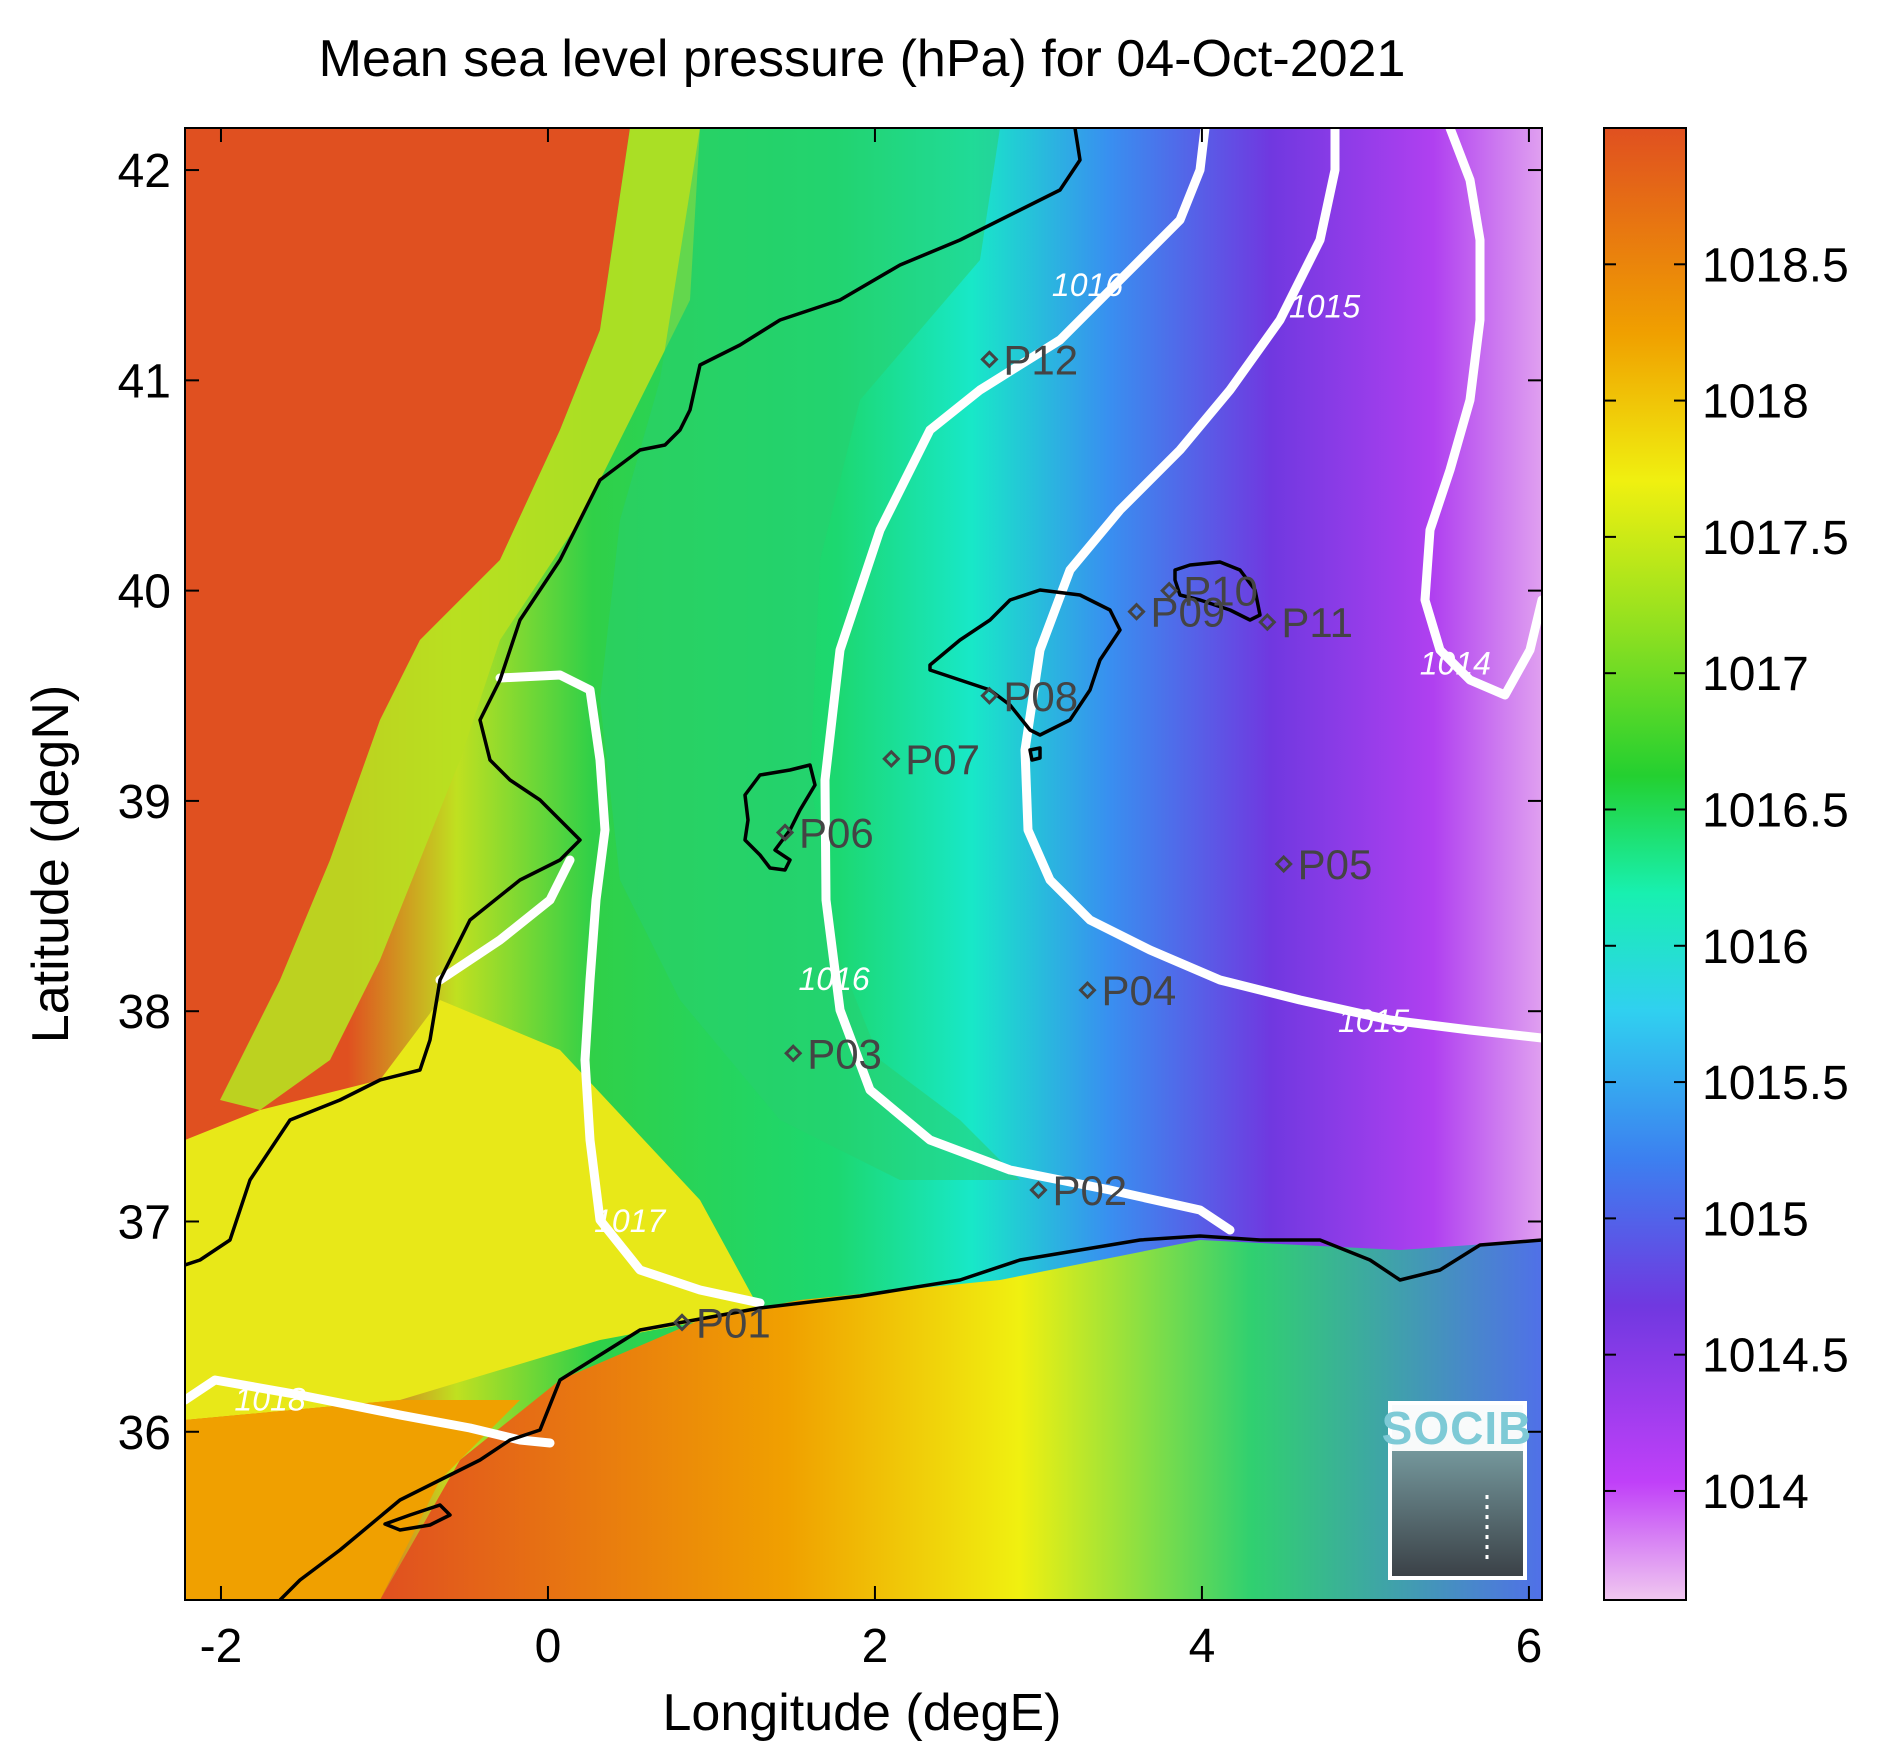  Describe the element at coordinates (862, 1713) in the screenshot. I see `x-axis-label: Longitude (degE)` at that location.